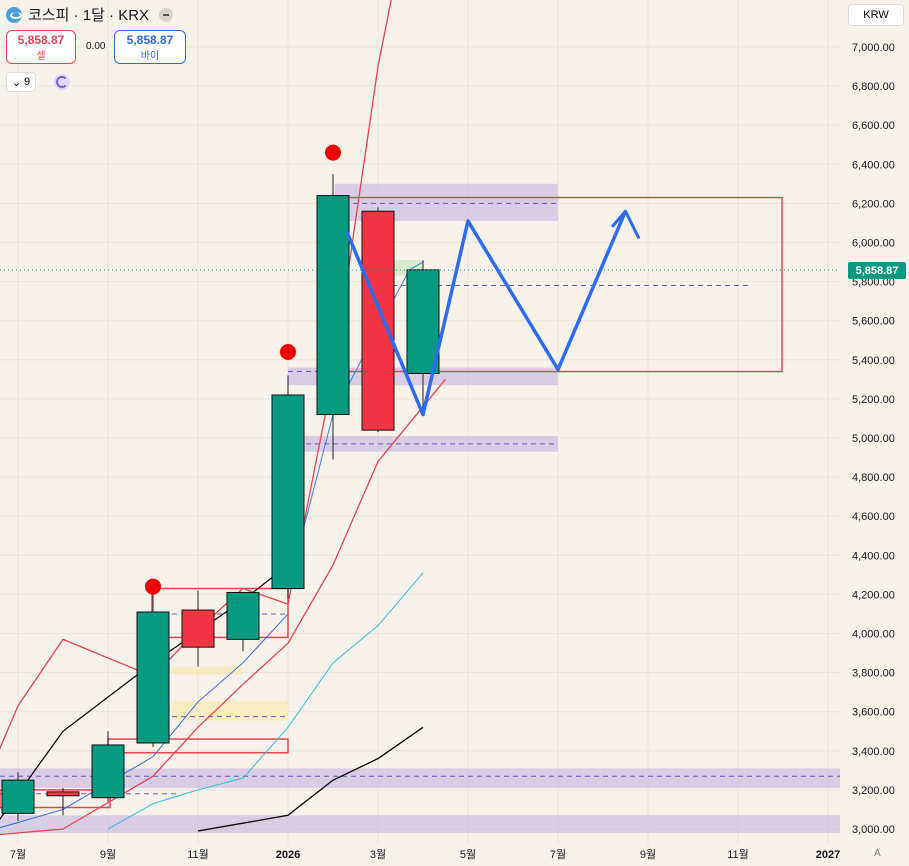 This screenshot has width=909, height=866. I want to click on y-tick-label: 7,000.00, so click(873, 48).